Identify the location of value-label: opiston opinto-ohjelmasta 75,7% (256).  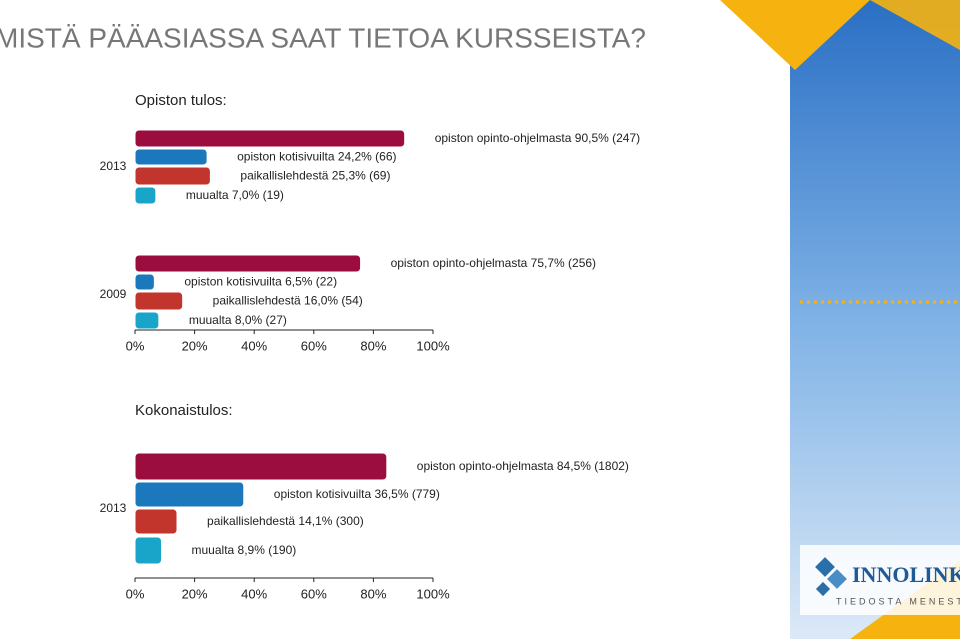
(493, 263).